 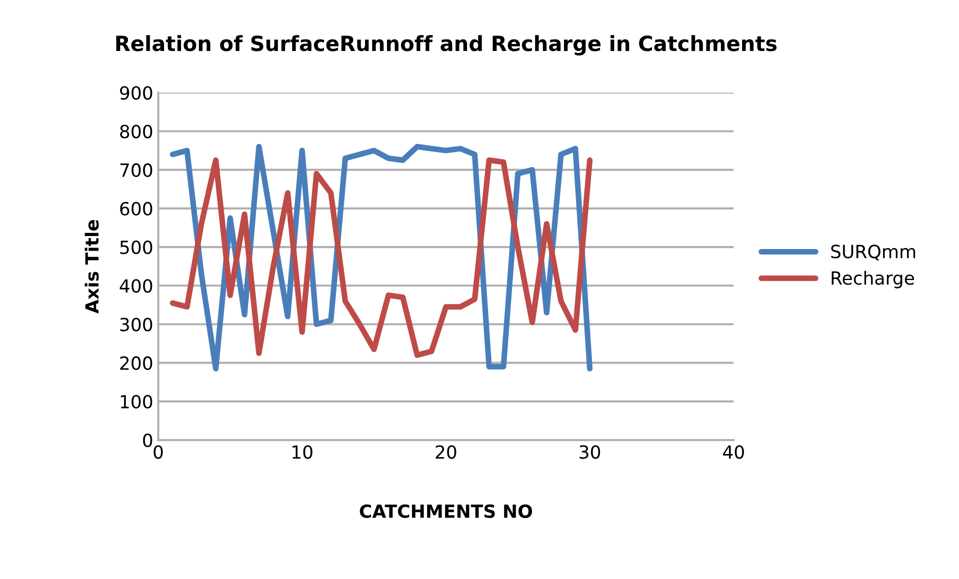 I want to click on chart-title: Relation of SurfaceRunnoff and Recharge in Catchments, so click(x=446, y=45).